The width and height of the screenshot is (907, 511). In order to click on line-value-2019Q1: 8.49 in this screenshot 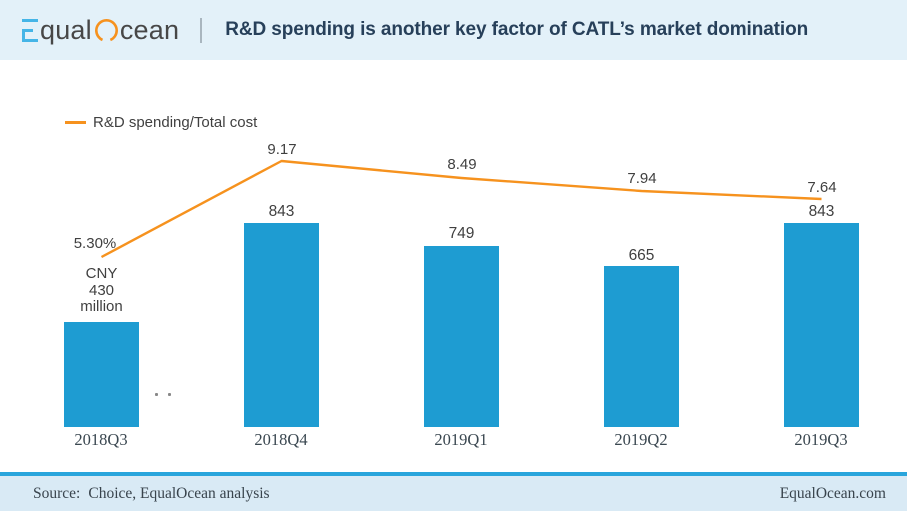, I will do `click(462, 164)`.